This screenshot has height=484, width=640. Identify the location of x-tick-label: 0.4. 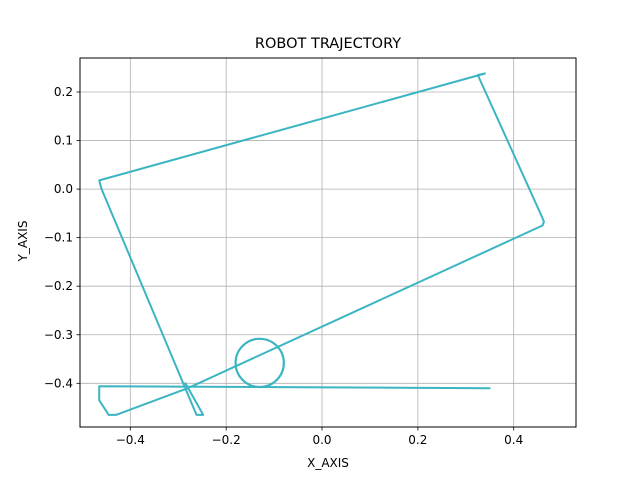
(513, 440).